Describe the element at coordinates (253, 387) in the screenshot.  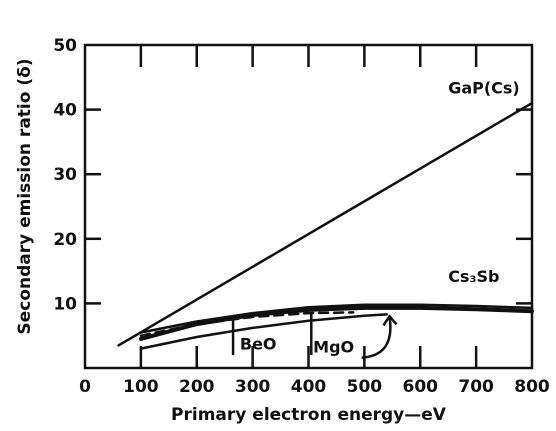
I see `x-tick-label: 300` at that location.